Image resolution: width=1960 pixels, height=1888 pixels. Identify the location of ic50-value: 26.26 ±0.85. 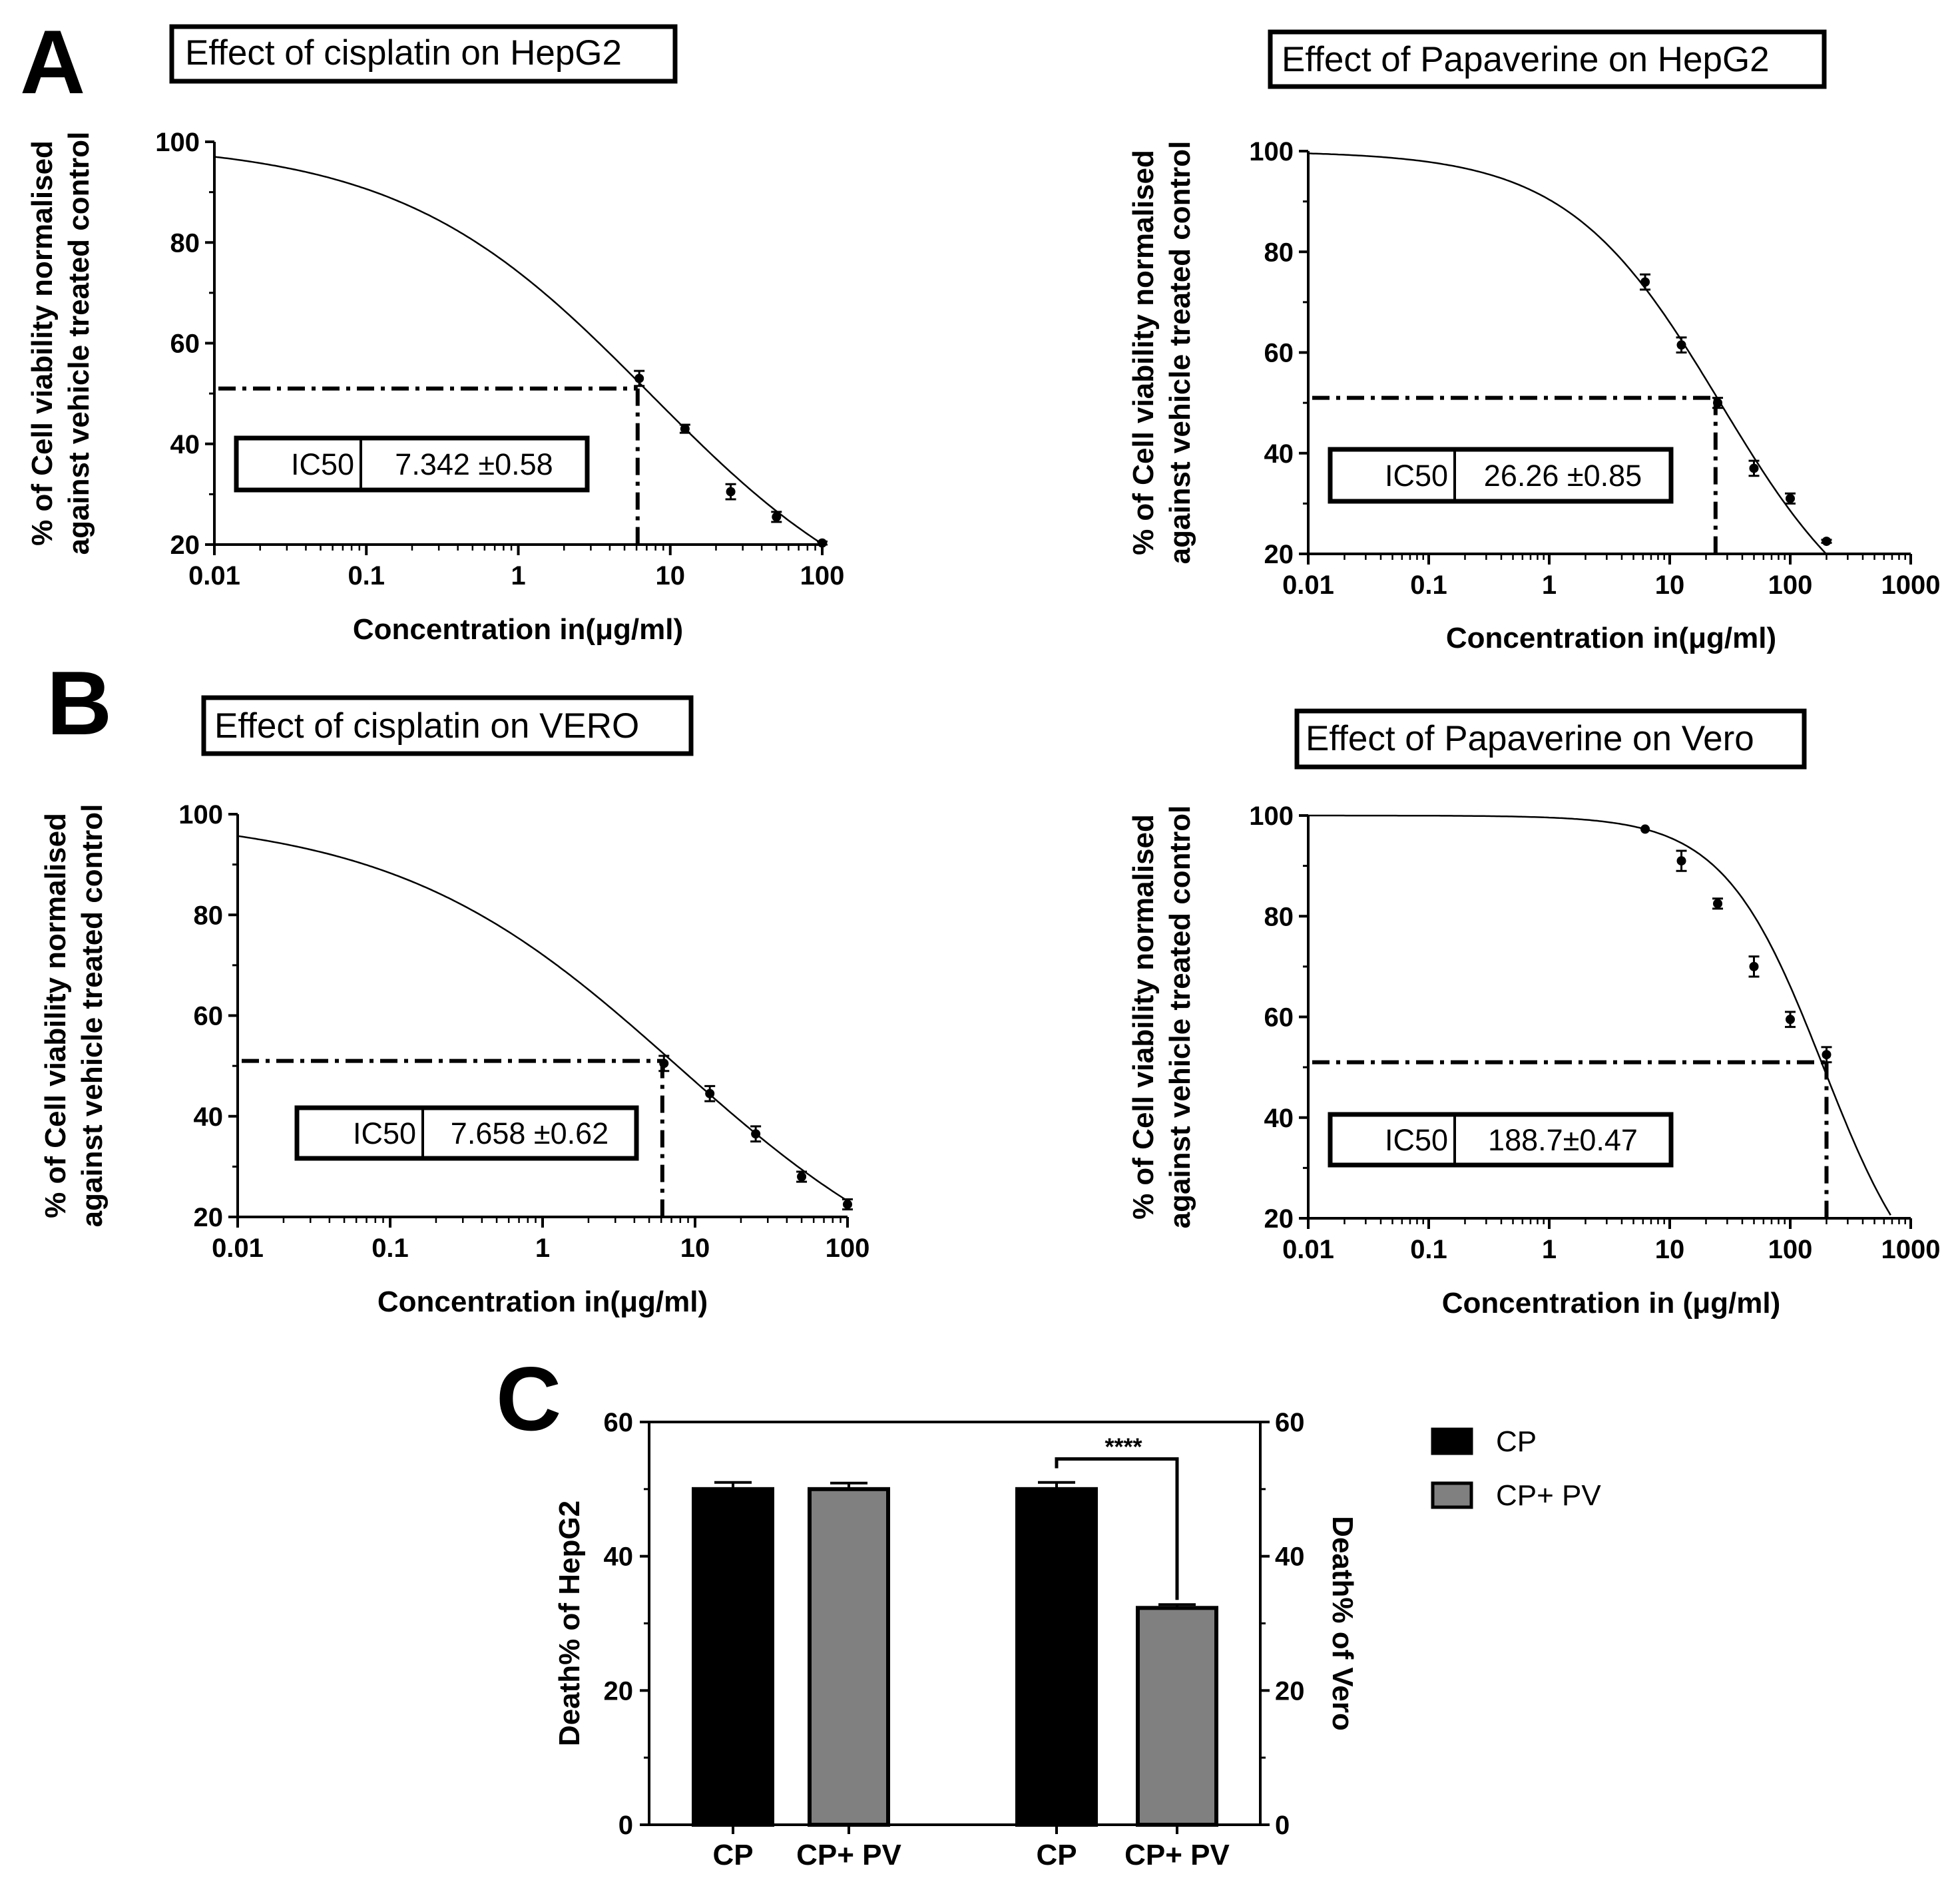
(1563, 476).